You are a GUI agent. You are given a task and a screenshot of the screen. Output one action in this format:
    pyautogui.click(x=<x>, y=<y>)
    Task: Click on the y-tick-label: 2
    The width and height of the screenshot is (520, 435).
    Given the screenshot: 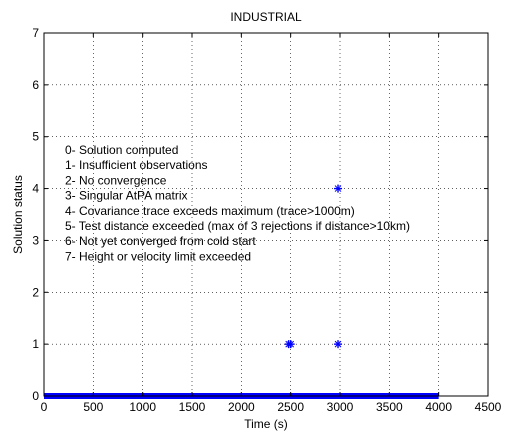 What is the action you would take?
    pyautogui.click(x=35, y=292)
    